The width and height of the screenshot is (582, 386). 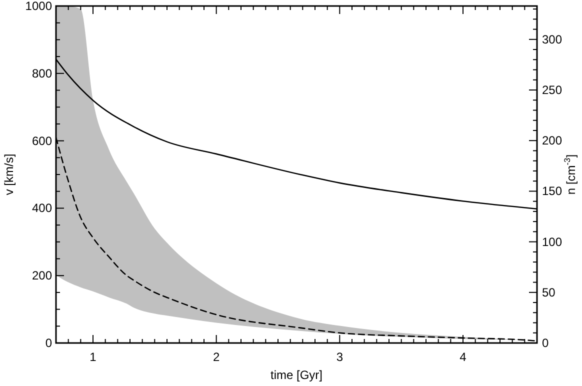 I want to click on y2-tick-label: 200, so click(x=552, y=141).